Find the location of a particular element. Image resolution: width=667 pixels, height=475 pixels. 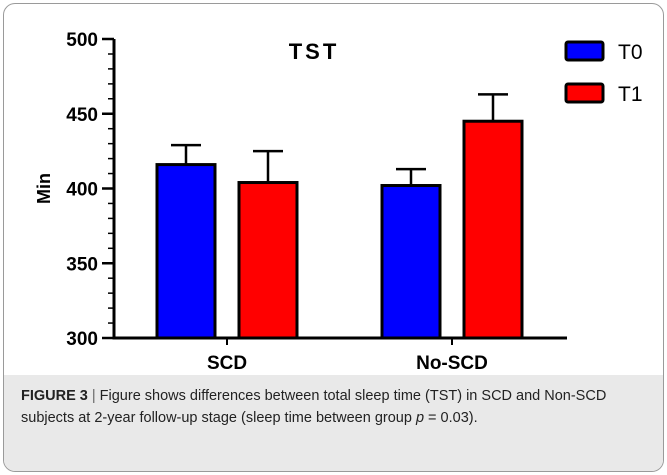

legend-swatch-t1 is located at coordinates (584, 93).